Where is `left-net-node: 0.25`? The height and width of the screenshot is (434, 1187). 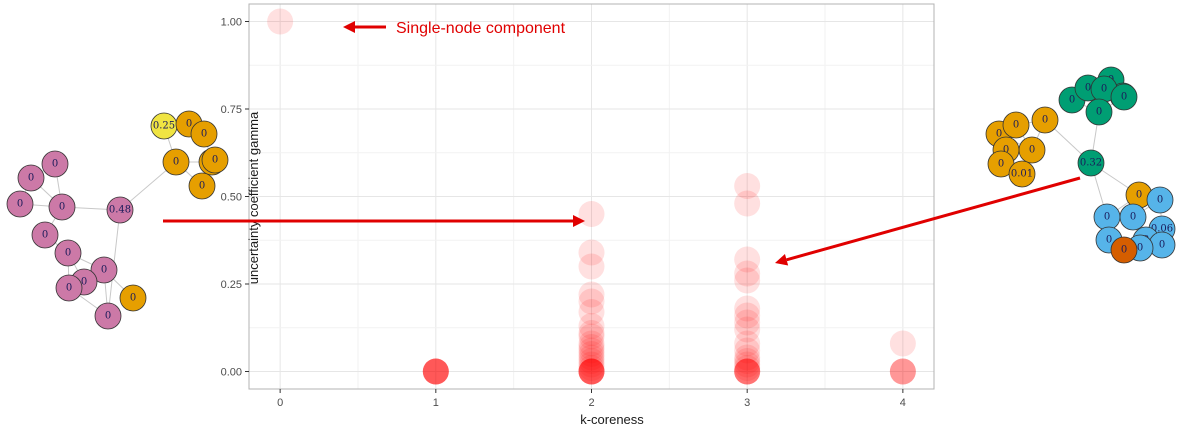
left-net-node: 0.25 is located at coordinates (164, 126).